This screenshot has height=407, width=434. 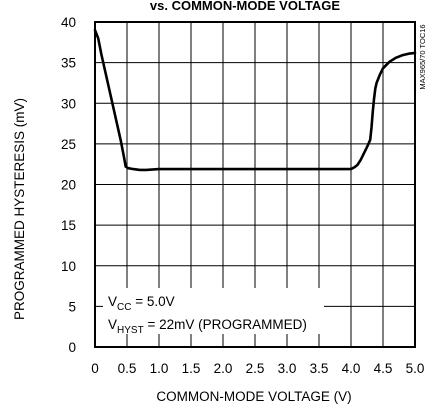 I want to click on y-tick-label: 40, so click(x=68, y=22).